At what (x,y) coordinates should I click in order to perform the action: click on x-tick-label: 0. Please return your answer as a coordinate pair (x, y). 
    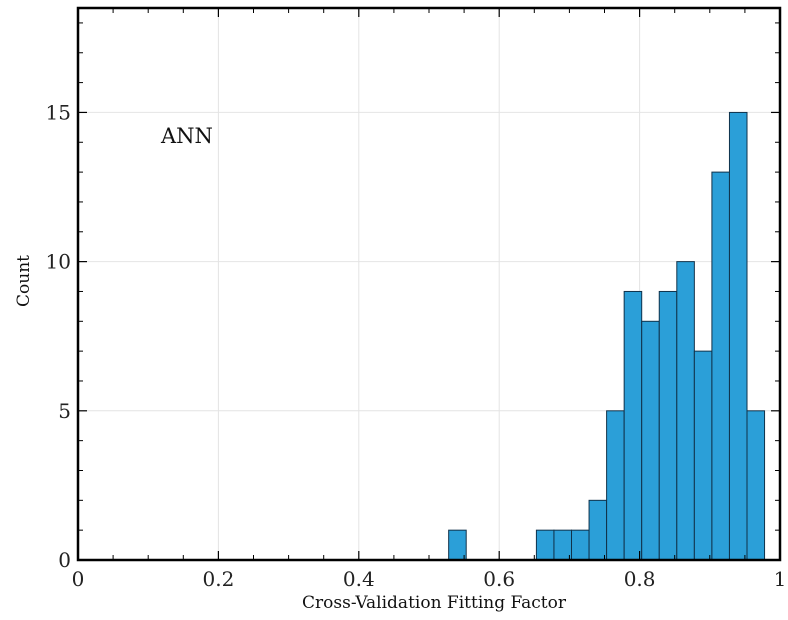
    Looking at the image, I should click on (78, 579).